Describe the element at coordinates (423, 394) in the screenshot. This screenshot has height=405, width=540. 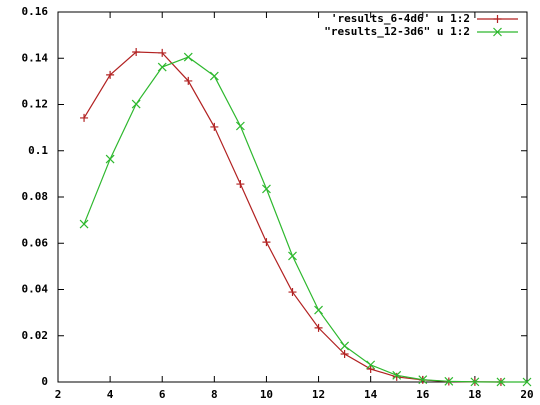
I see `x-tick-label: 16` at that location.